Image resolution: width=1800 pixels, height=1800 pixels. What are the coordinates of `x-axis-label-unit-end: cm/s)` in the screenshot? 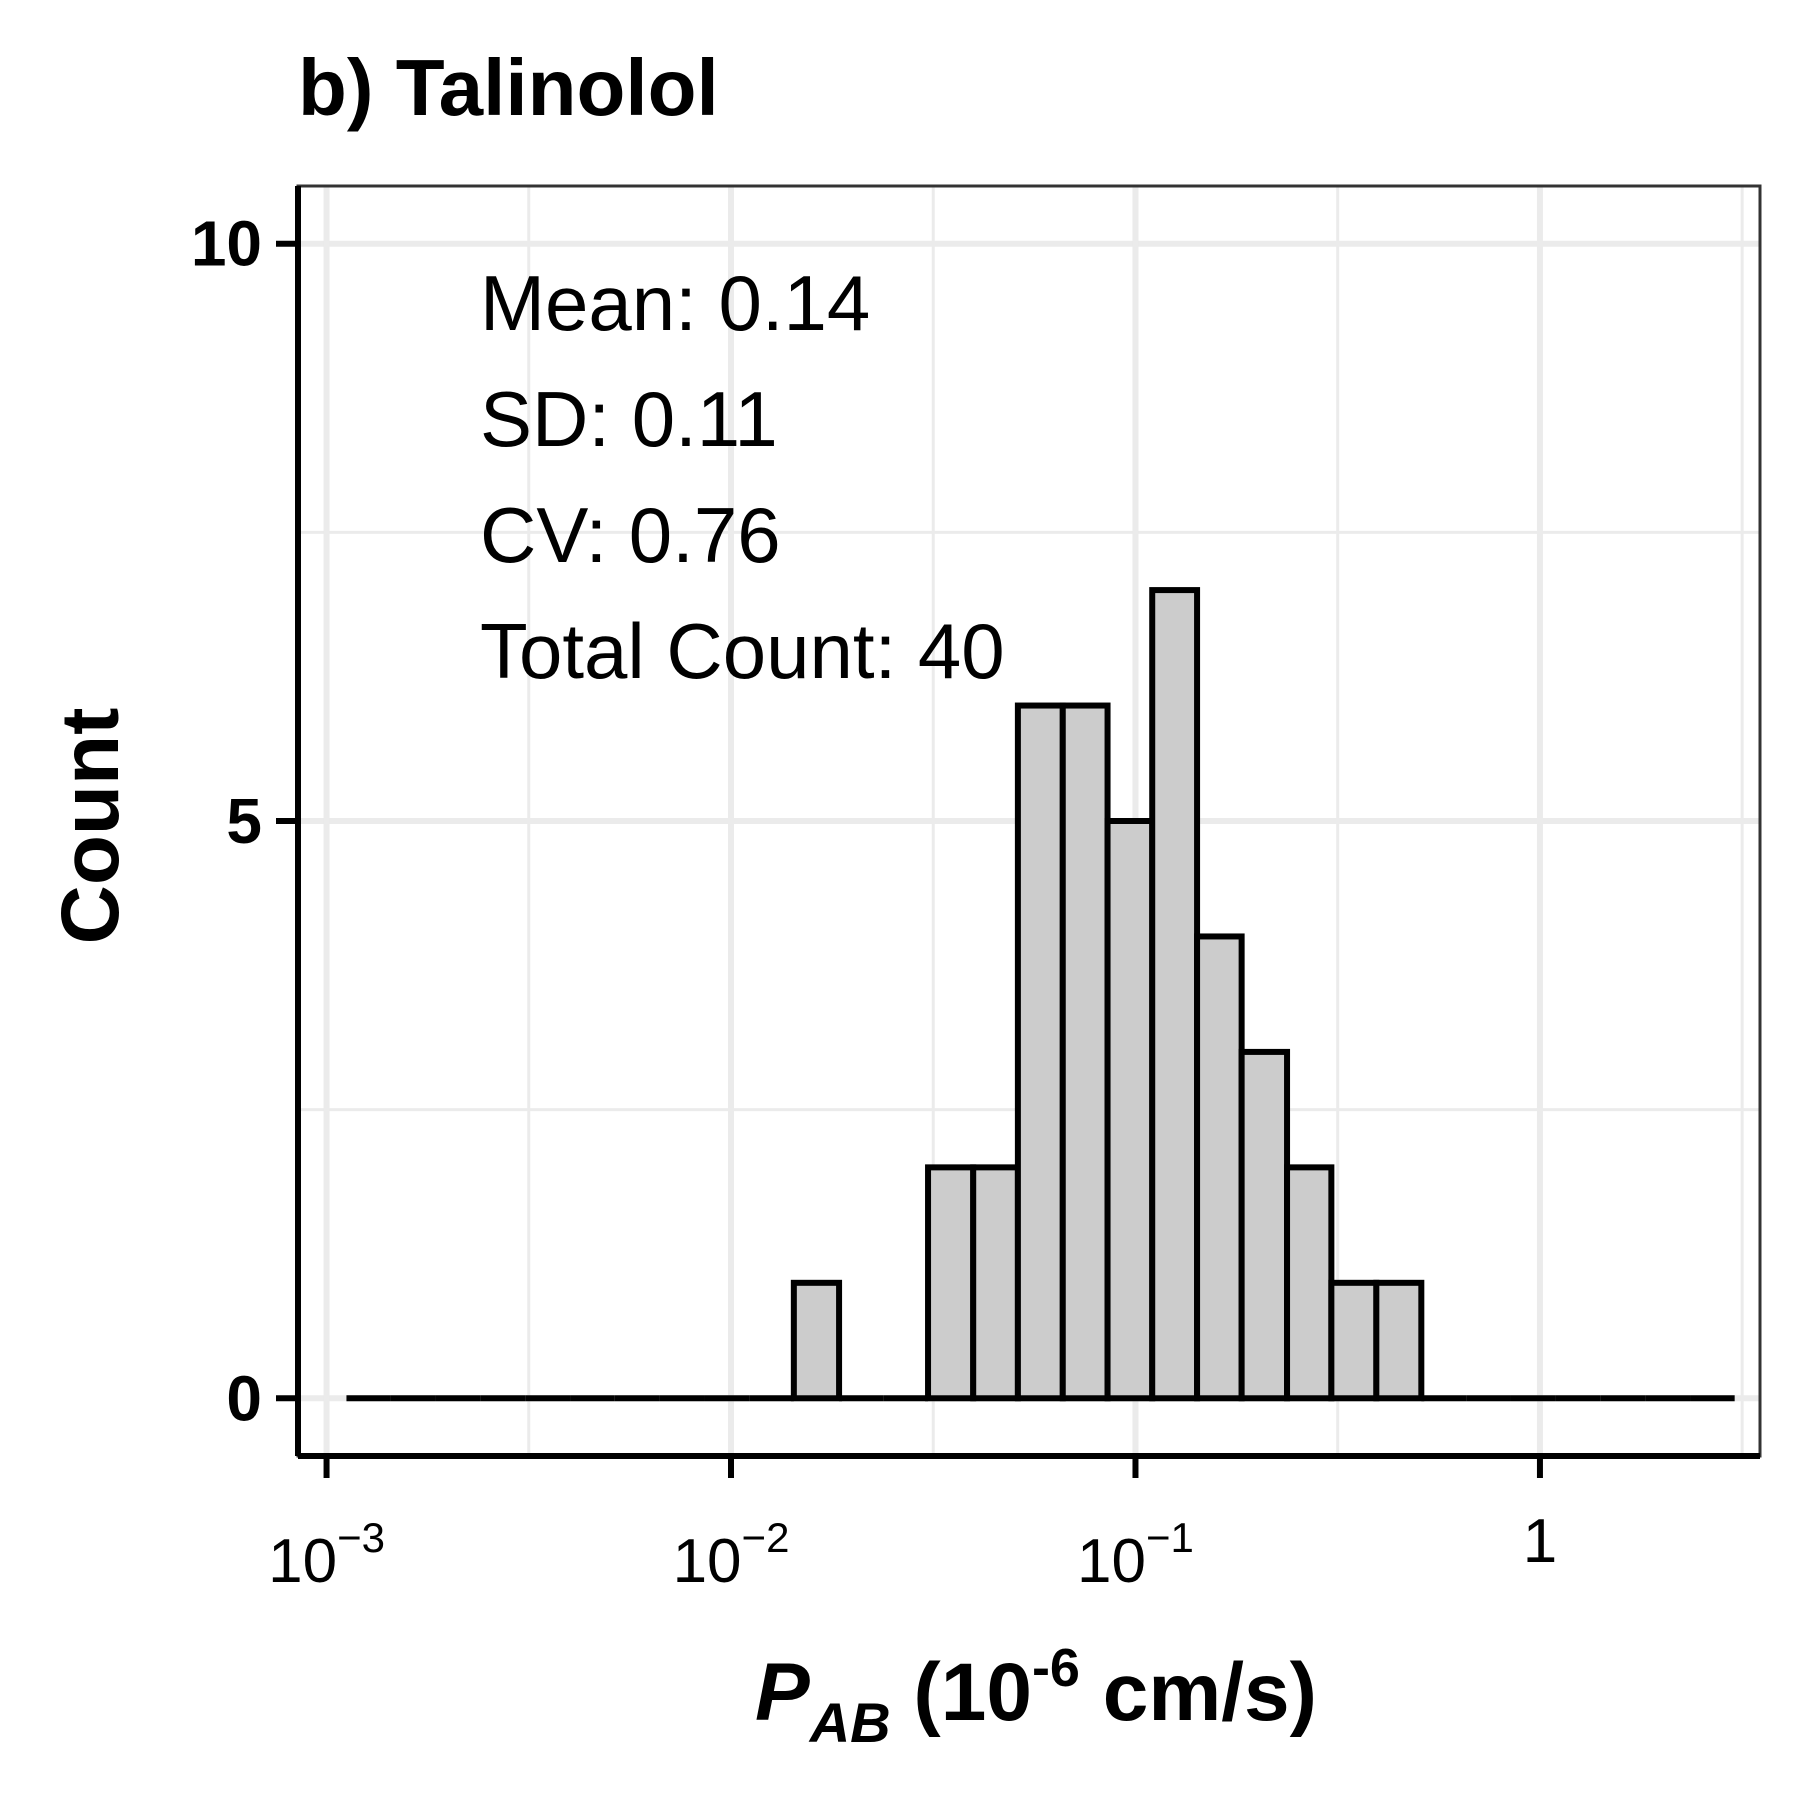 It's located at (1198, 1692).